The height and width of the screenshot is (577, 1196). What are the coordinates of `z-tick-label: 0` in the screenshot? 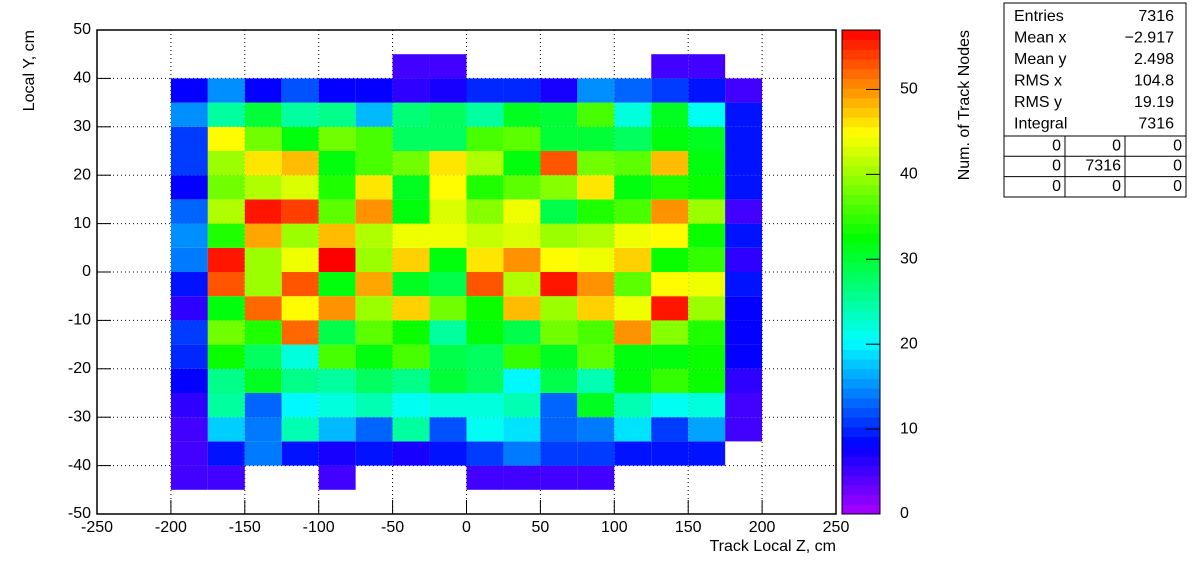 It's located at (904, 513).